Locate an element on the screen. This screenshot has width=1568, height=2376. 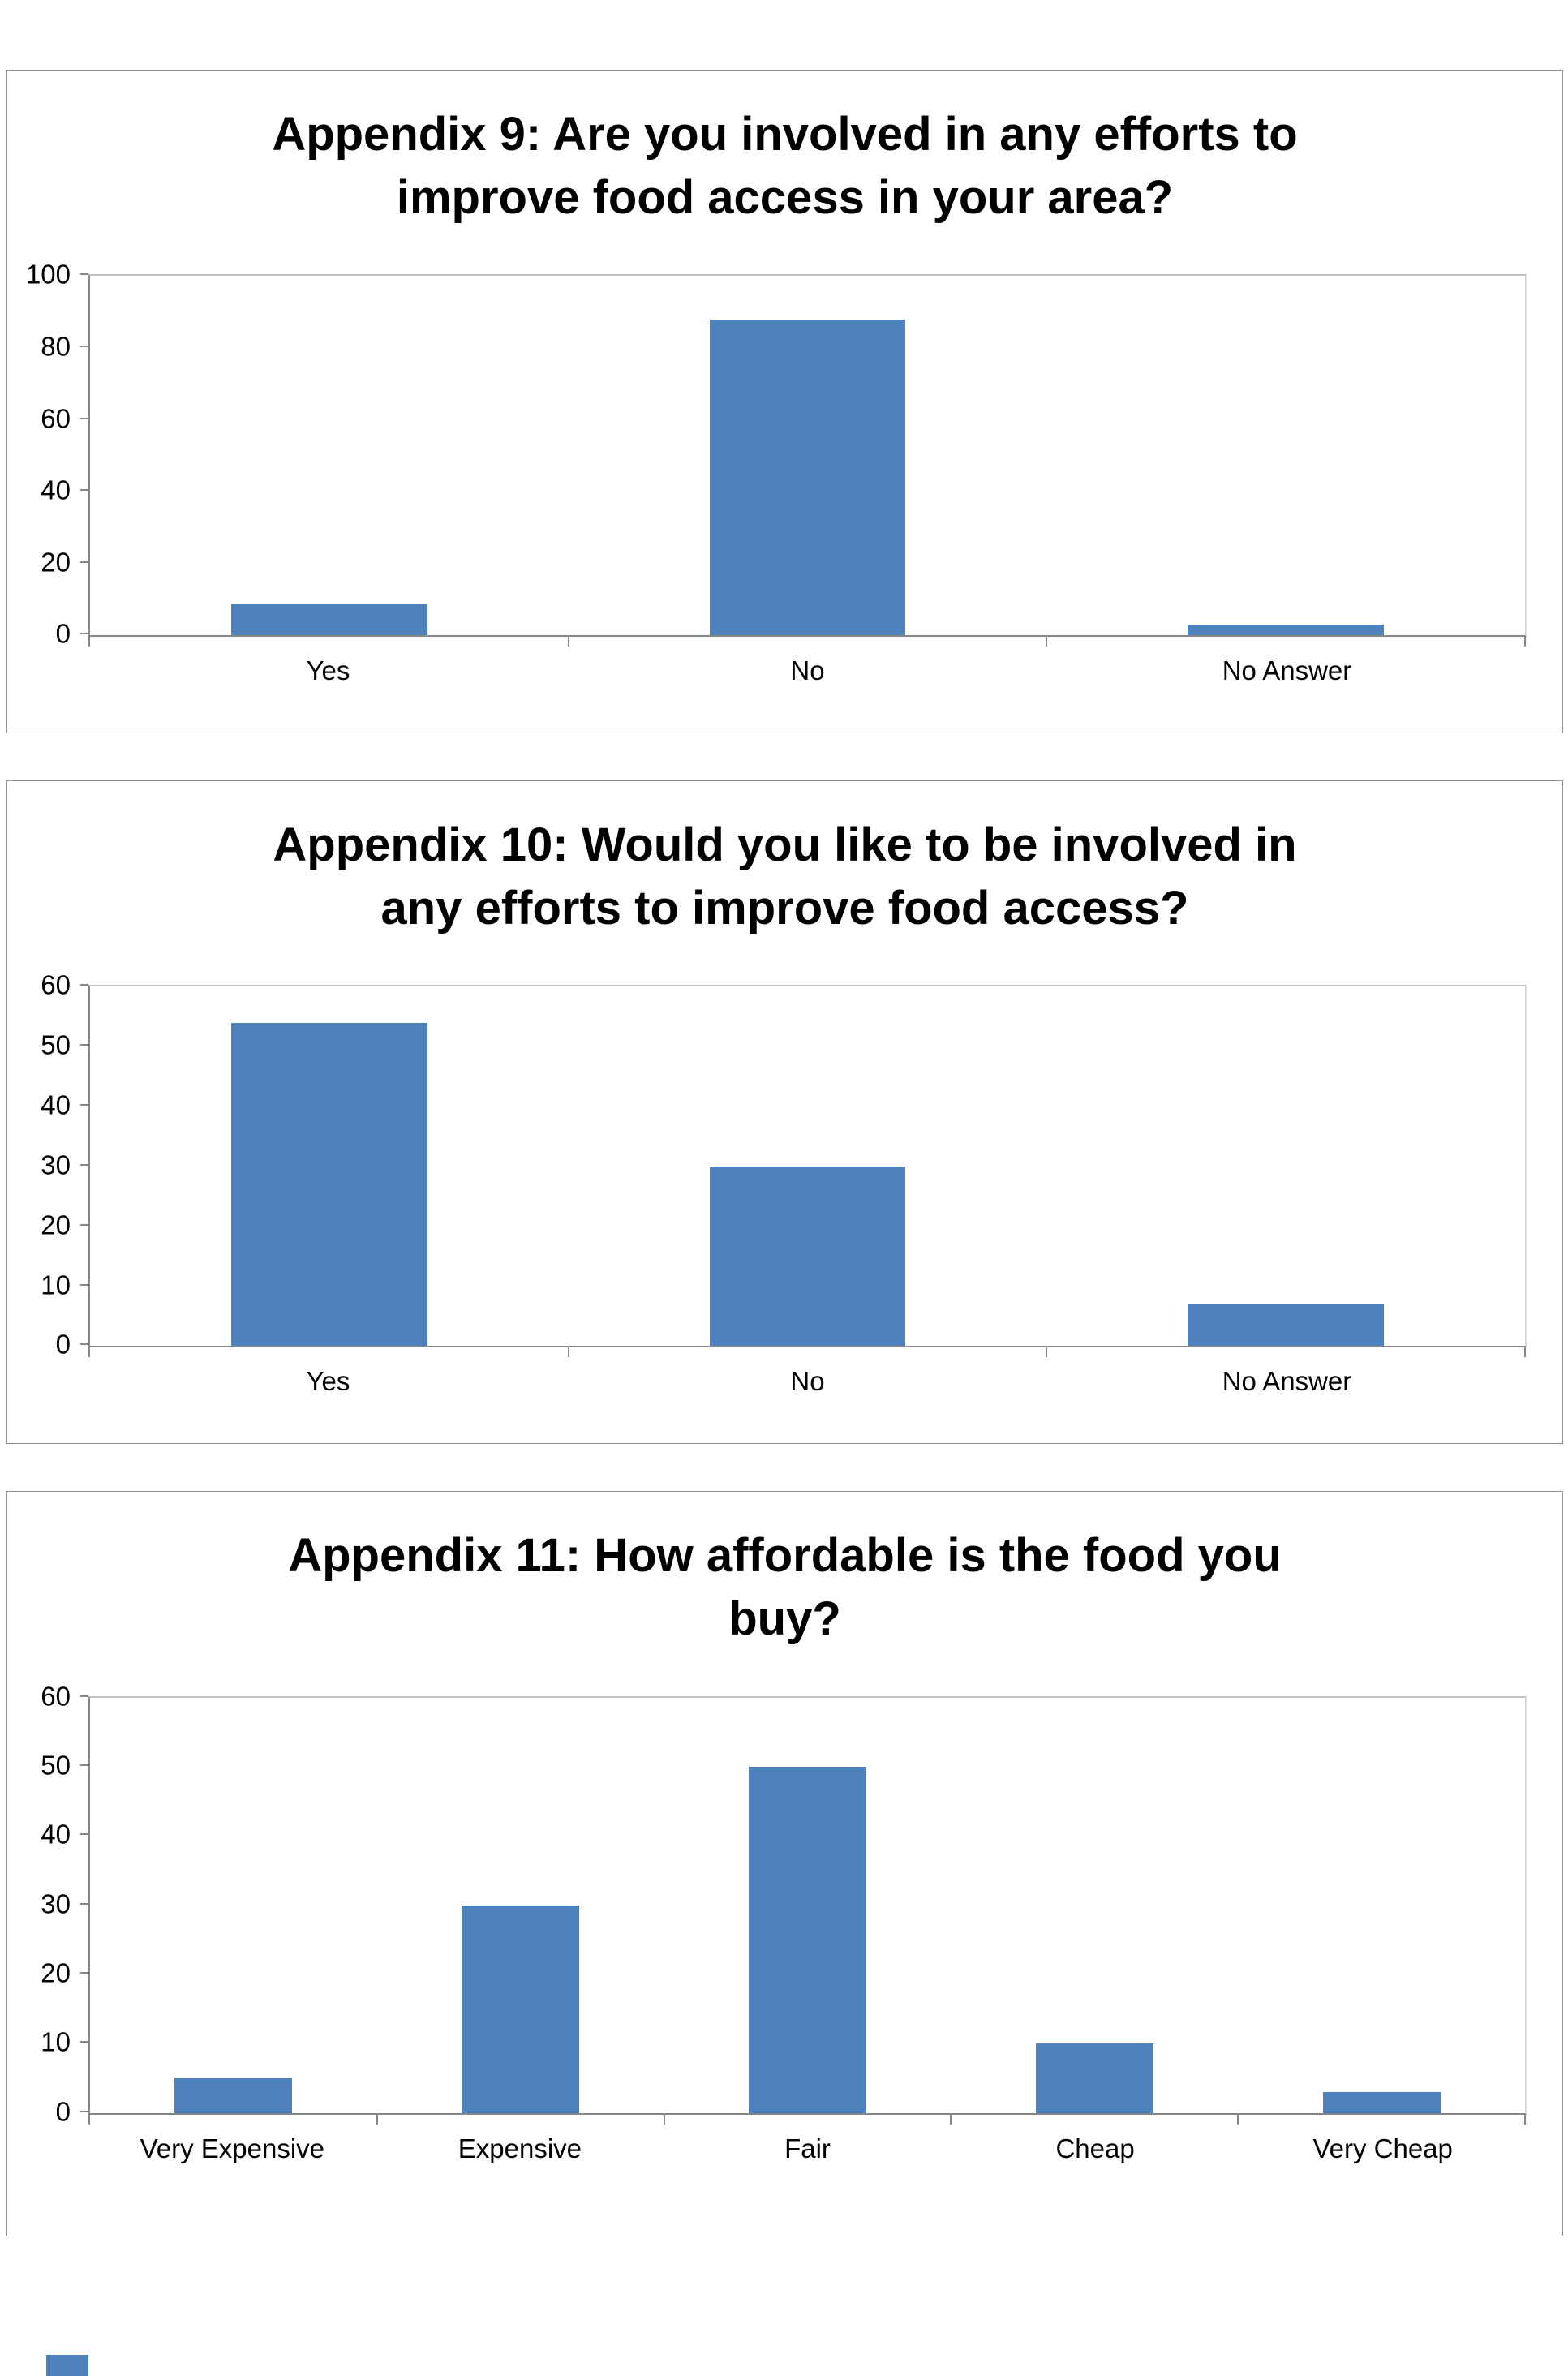
y-axis: 0 20 40 60 80 100 is located at coordinates (47, 454).